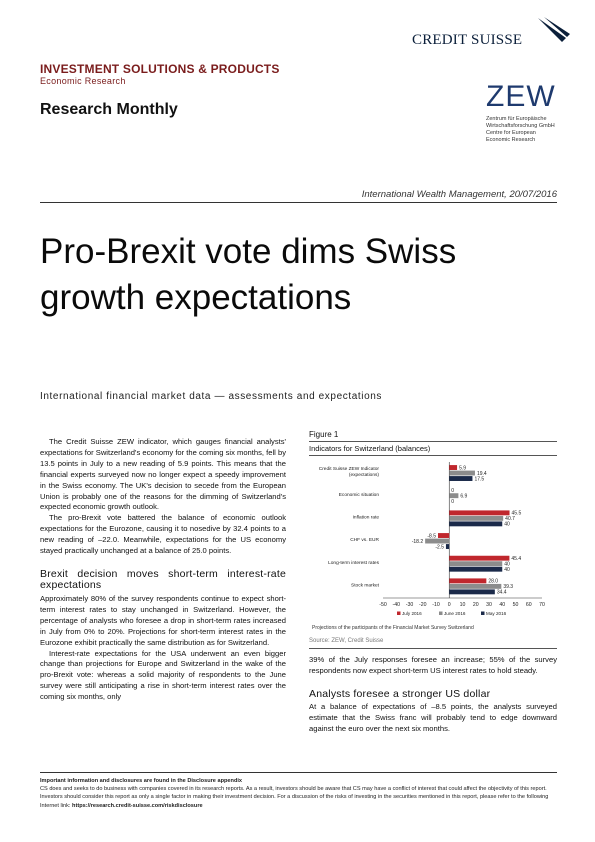  Describe the element at coordinates (502, 605) in the screenshot. I see `x-tick-label: 40` at that location.